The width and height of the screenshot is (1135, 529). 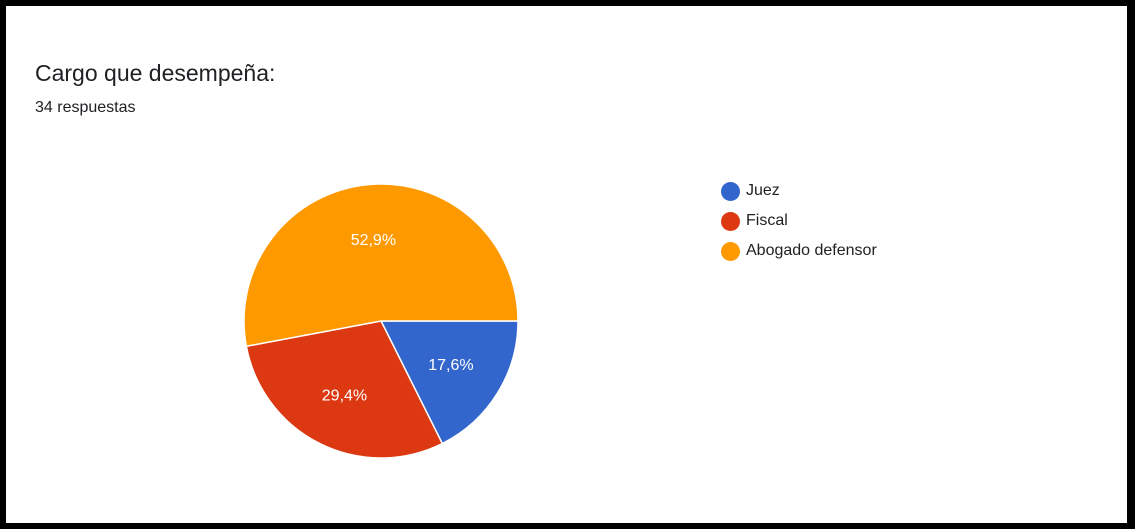 I want to click on legend-item-abogado-defensor: Abogado defensor, so click(x=799, y=251).